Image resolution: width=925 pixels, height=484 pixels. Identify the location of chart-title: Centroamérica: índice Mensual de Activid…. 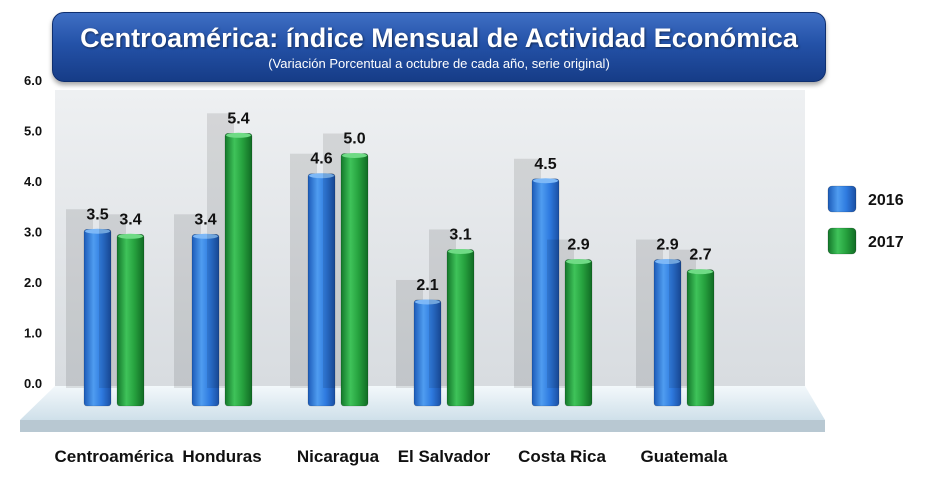
(439, 38).